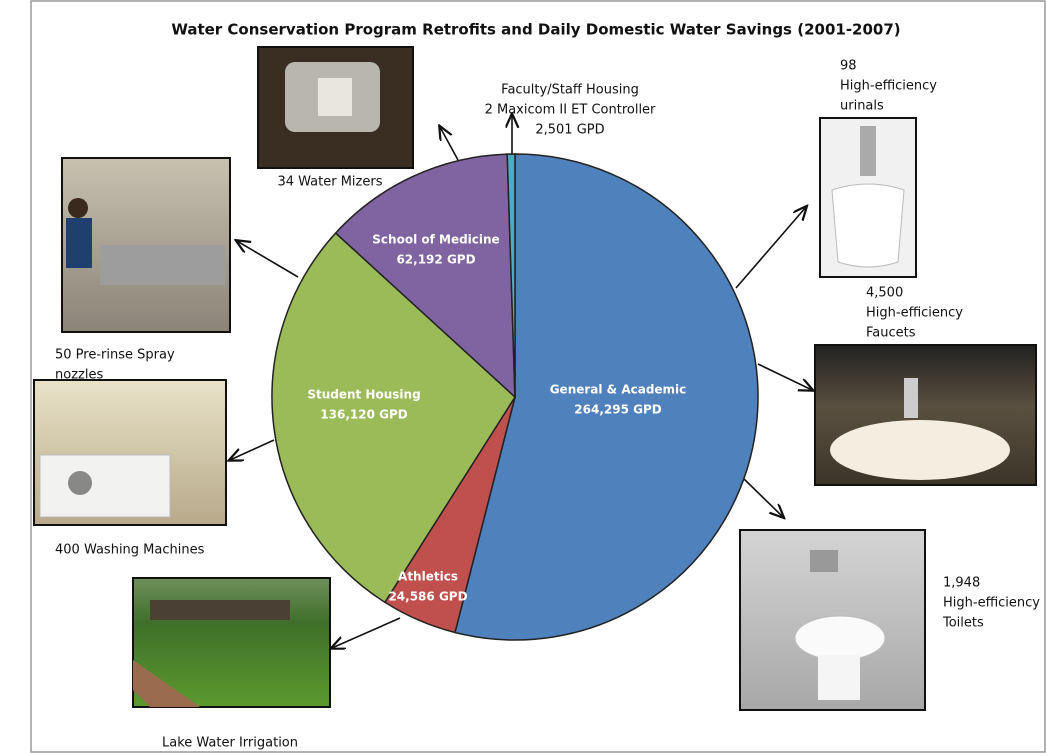 This screenshot has width=1046, height=753. What do you see at coordinates (427, 597) in the screenshot?
I see `value-label: 24,586 GPD` at bounding box center [427, 597].